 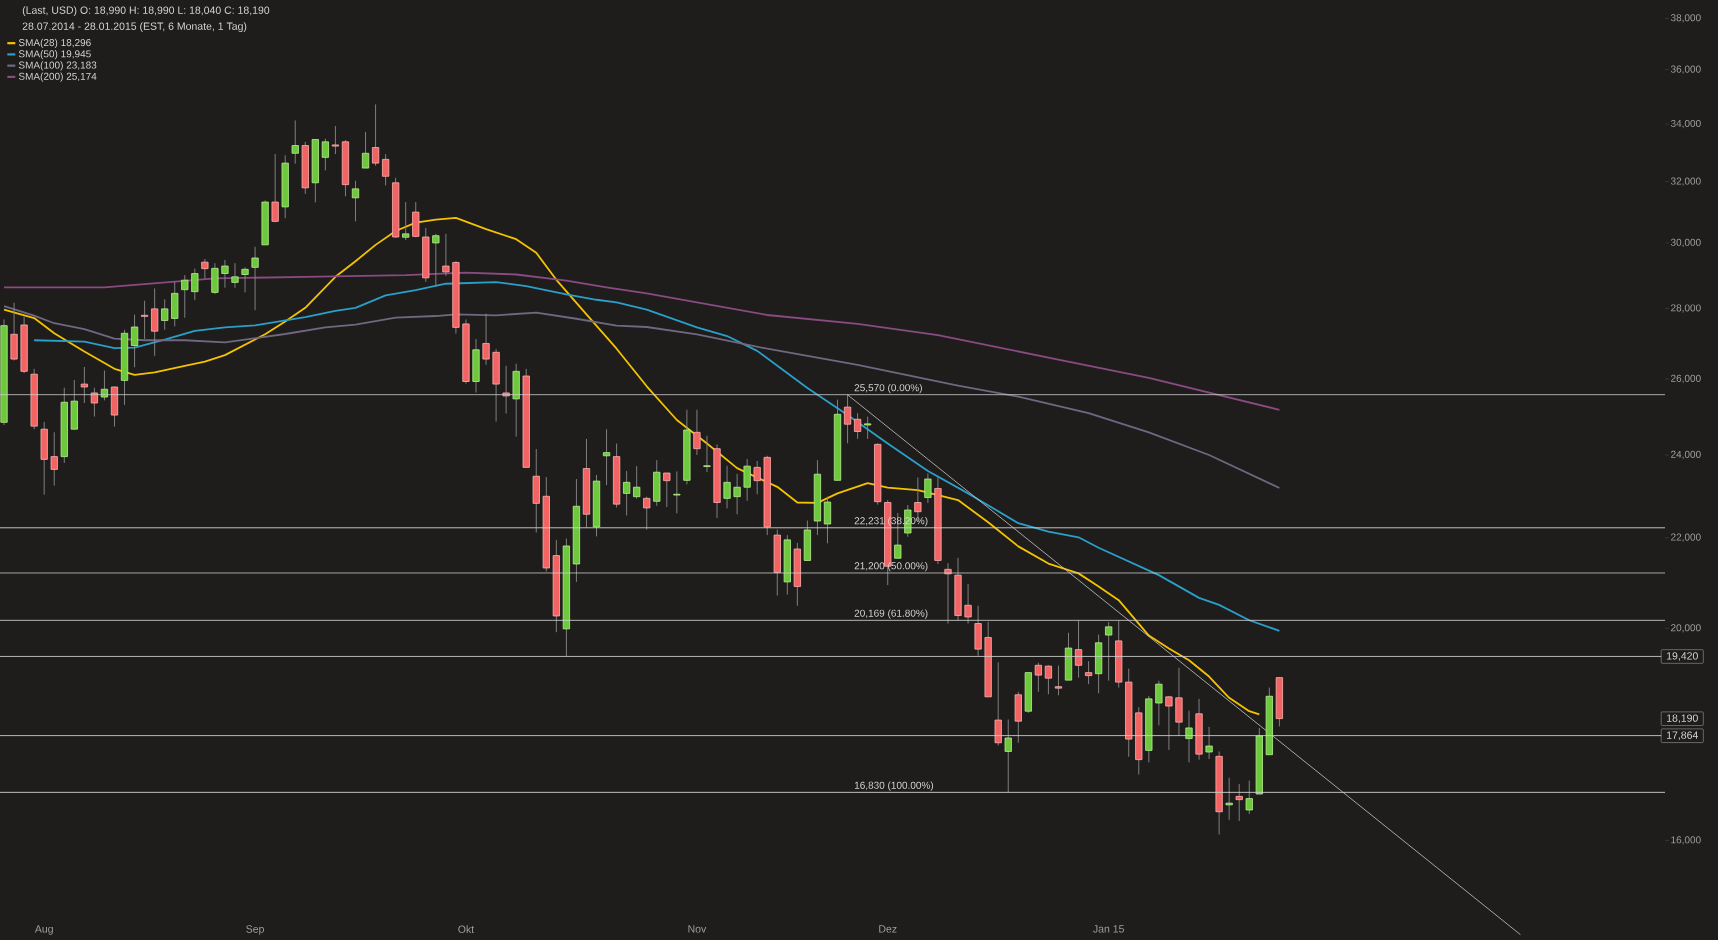 I want to click on y-tick-label: 28,000, so click(x=1686, y=308).